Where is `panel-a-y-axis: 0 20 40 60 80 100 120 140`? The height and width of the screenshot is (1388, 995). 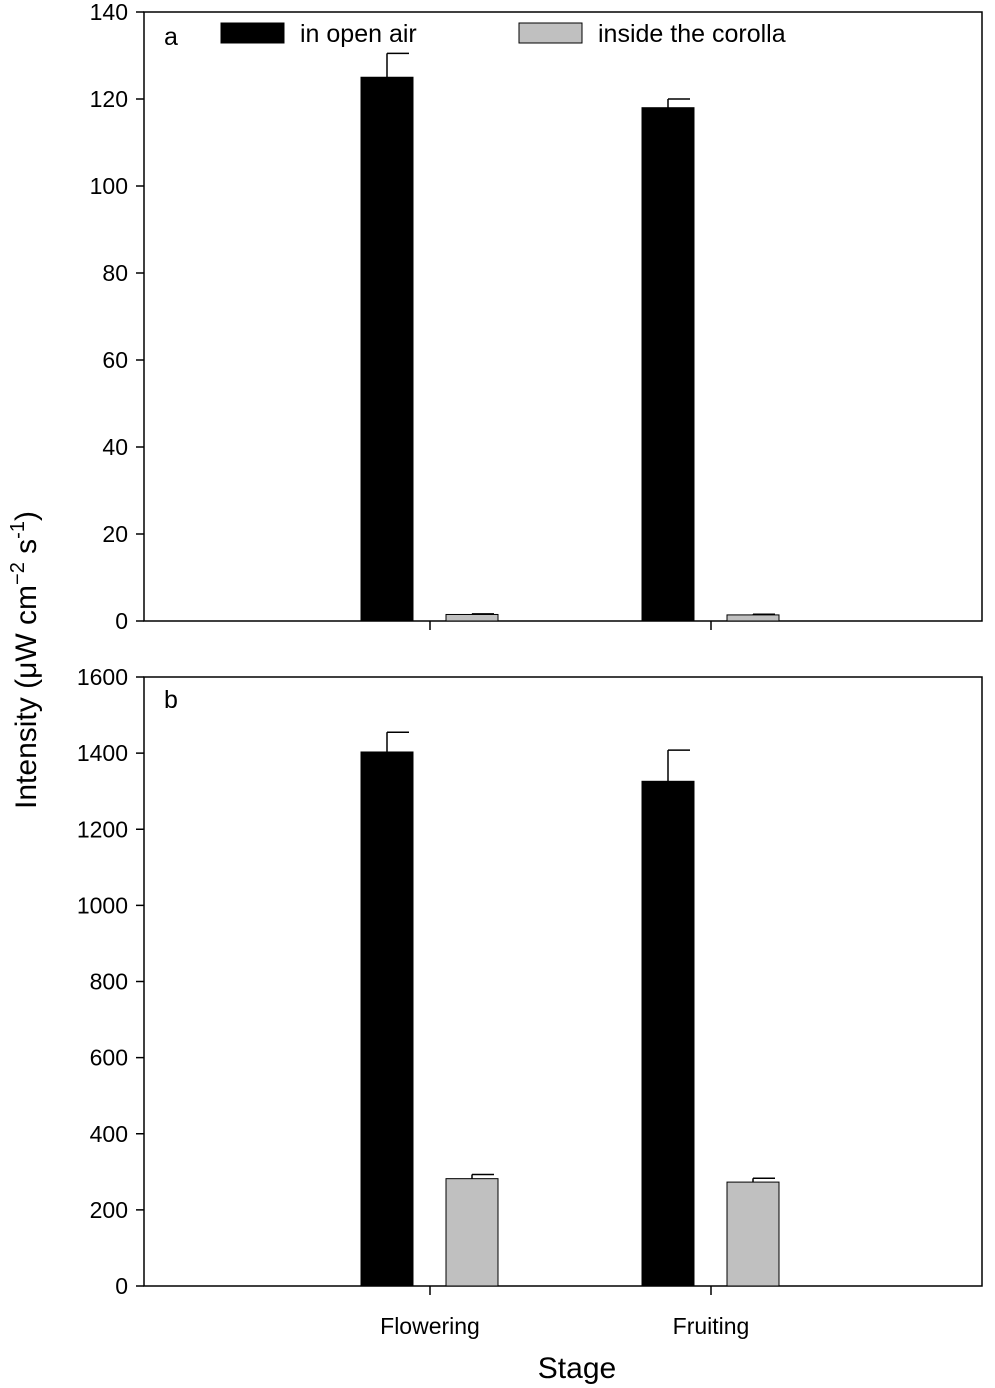
panel-a-y-axis: 0 20 40 60 80 100 120 140 is located at coordinates (117, 317).